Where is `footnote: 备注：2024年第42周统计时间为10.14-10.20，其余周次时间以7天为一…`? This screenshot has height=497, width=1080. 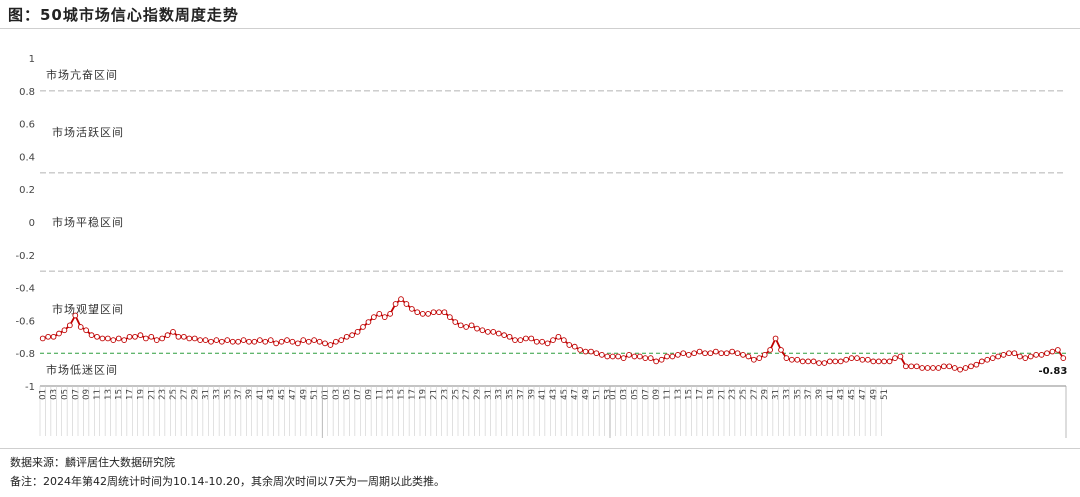 footnote: 备注：2024年第42周统计时间为10.14-10.20，其余周次时间以7天为一… is located at coordinates (227, 481).